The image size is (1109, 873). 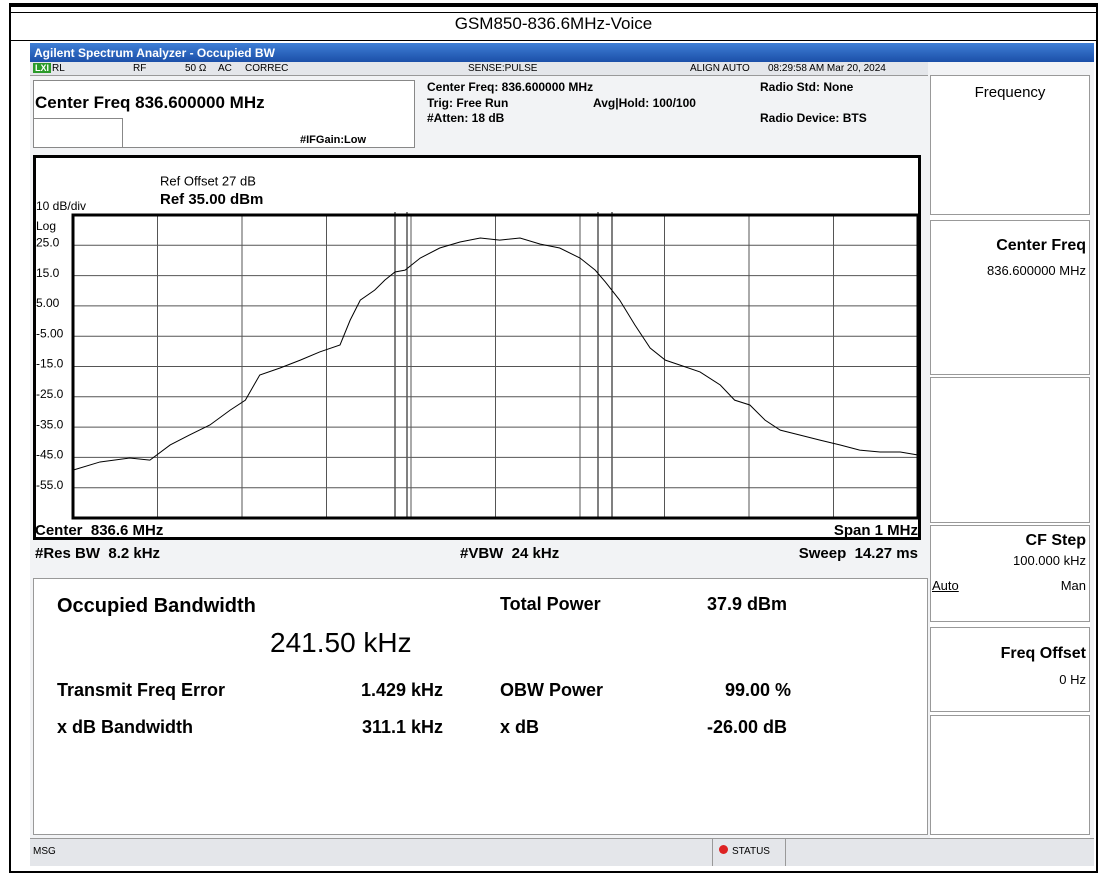 I want to click on softkey-option: Man, so click(x=1073, y=585).